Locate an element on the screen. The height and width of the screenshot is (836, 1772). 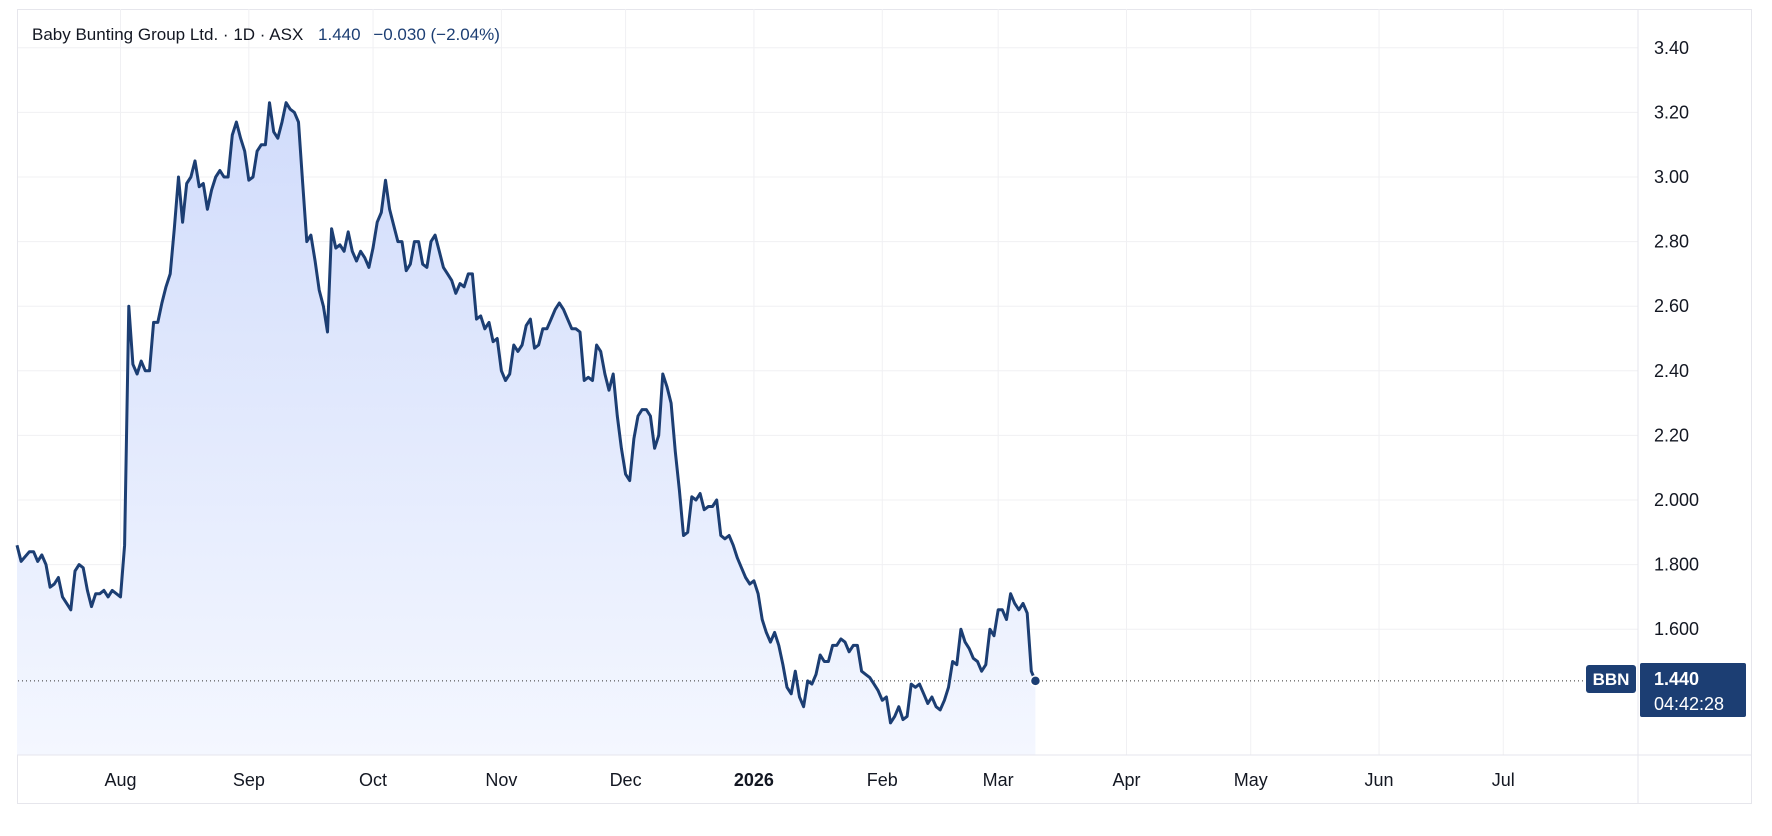
x-tick-label: Aug is located at coordinates (120, 780).